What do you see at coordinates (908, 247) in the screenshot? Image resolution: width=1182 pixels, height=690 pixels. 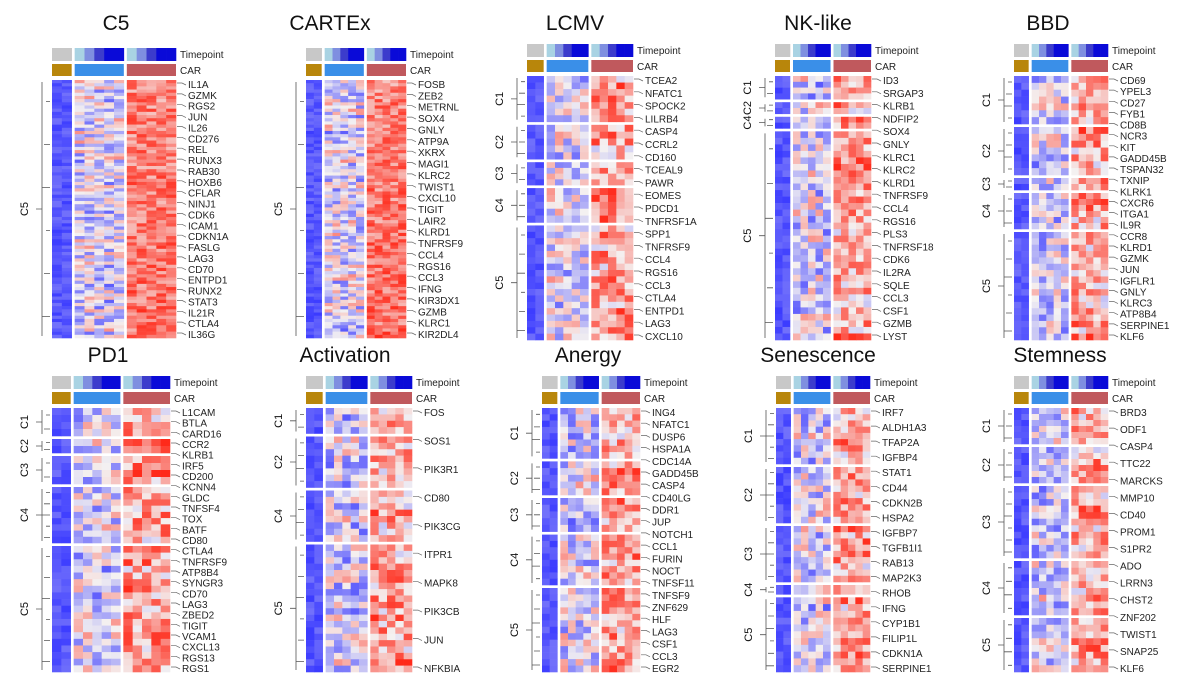 I see `gene-label: TNFRSF18` at bounding box center [908, 247].